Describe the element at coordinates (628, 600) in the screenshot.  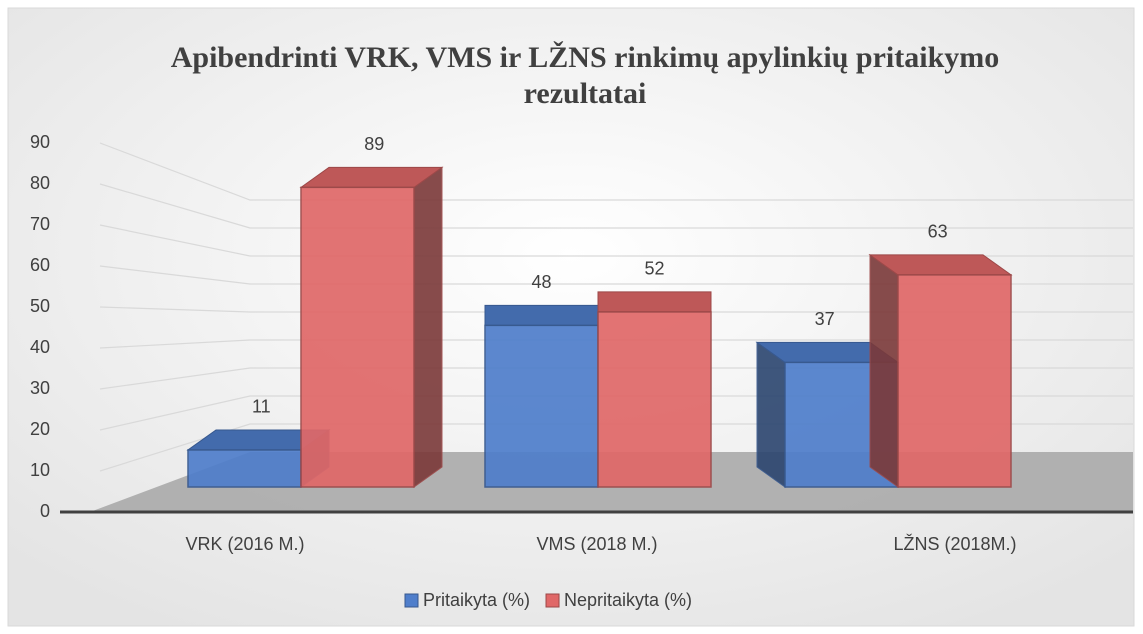
I see `legend-label: Nepritaikyta (%)` at that location.